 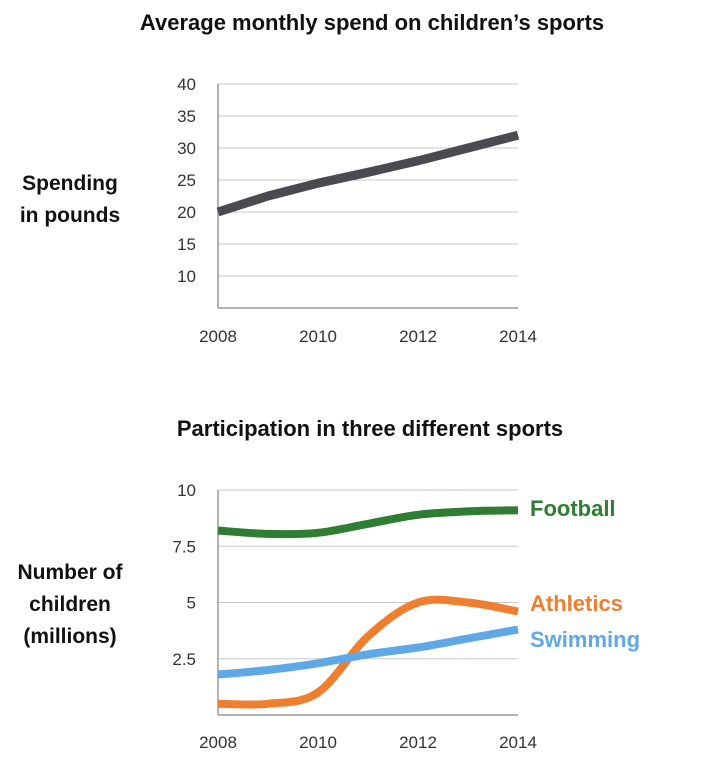 What do you see at coordinates (69, 636) in the screenshot?
I see `participation-chart-ylabel-line3: (millions)` at bounding box center [69, 636].